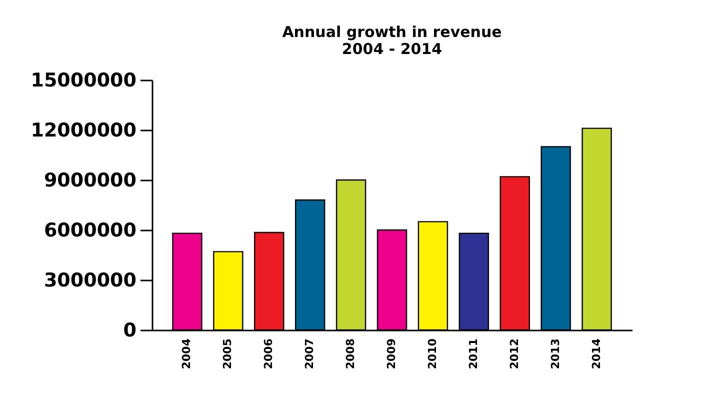 This screenshot has height=401, width=716. I want to click on x-tick-label: 2005, so click(227, 354).